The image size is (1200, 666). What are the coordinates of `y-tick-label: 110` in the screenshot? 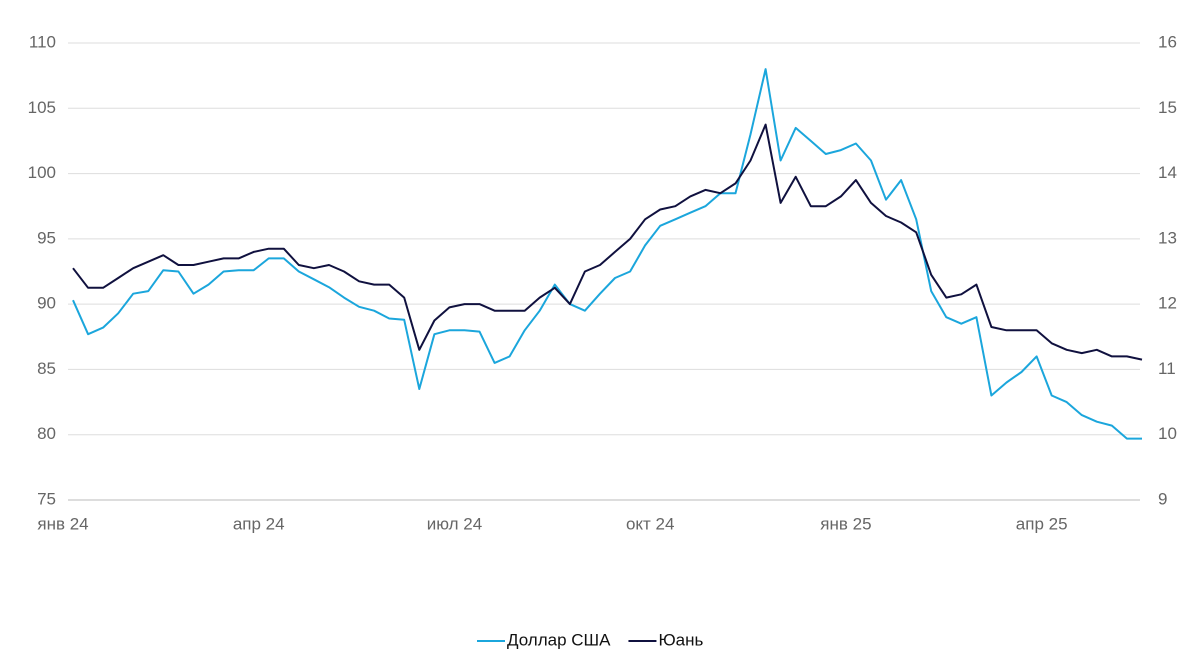 It's located at (42, 41).